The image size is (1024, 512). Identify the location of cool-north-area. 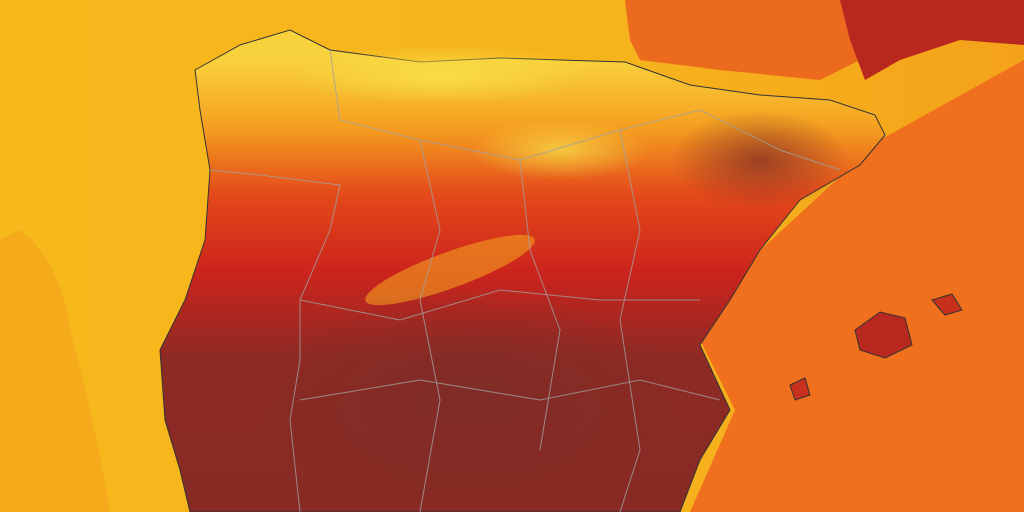
(440, 75).